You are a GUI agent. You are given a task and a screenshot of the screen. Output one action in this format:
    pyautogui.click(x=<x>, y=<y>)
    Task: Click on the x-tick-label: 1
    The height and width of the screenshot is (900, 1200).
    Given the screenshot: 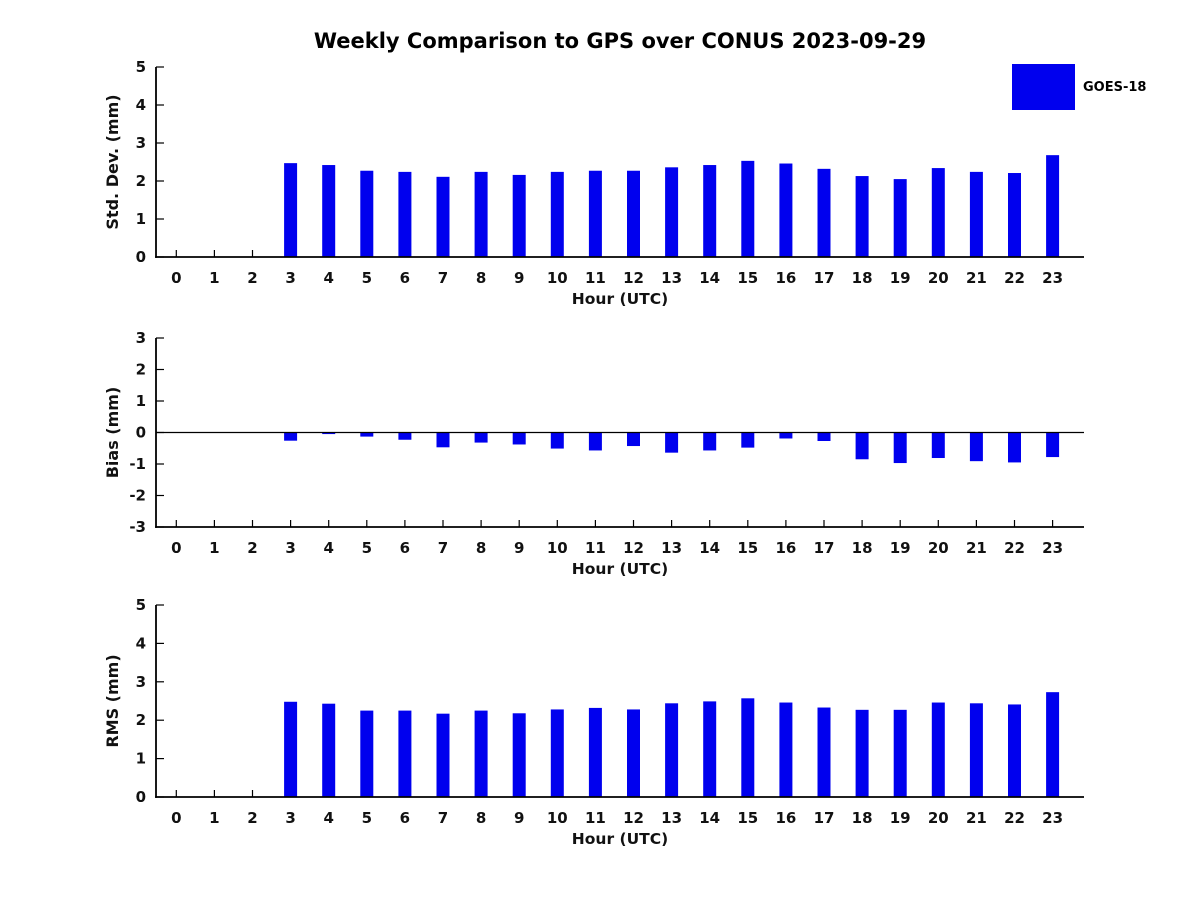 What is the action you would take?
    pyautogui.click(x=214, y=818)
    